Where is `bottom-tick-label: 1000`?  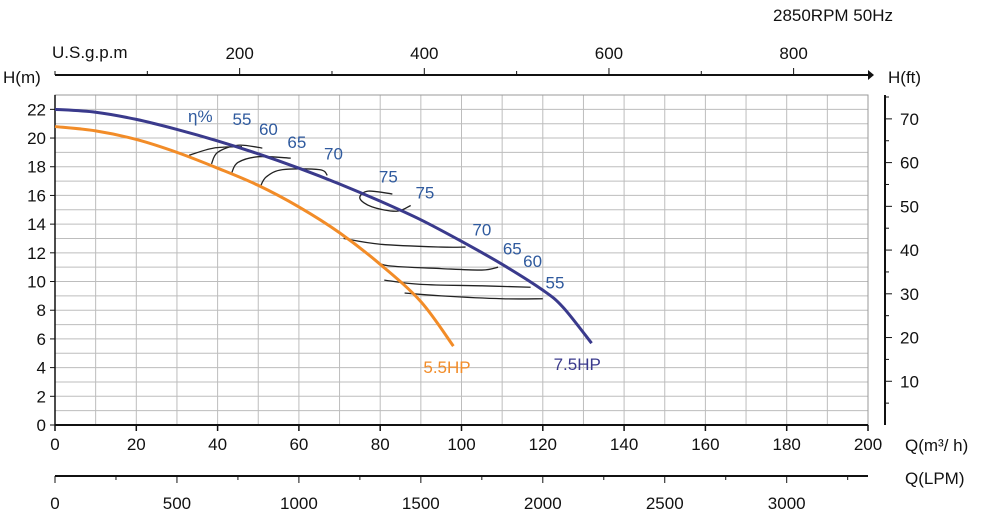 bottom-tick-label: 1000 is located at coordinates (299, 503).